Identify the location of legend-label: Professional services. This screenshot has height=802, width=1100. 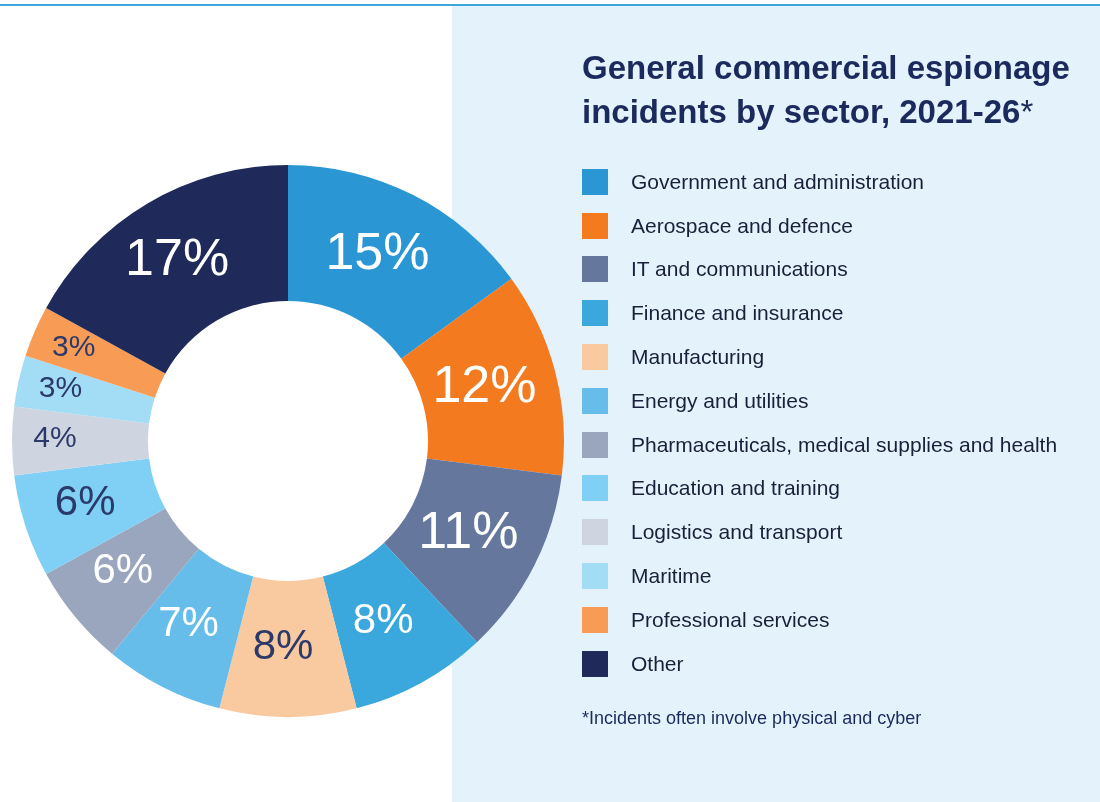
(730, 619).